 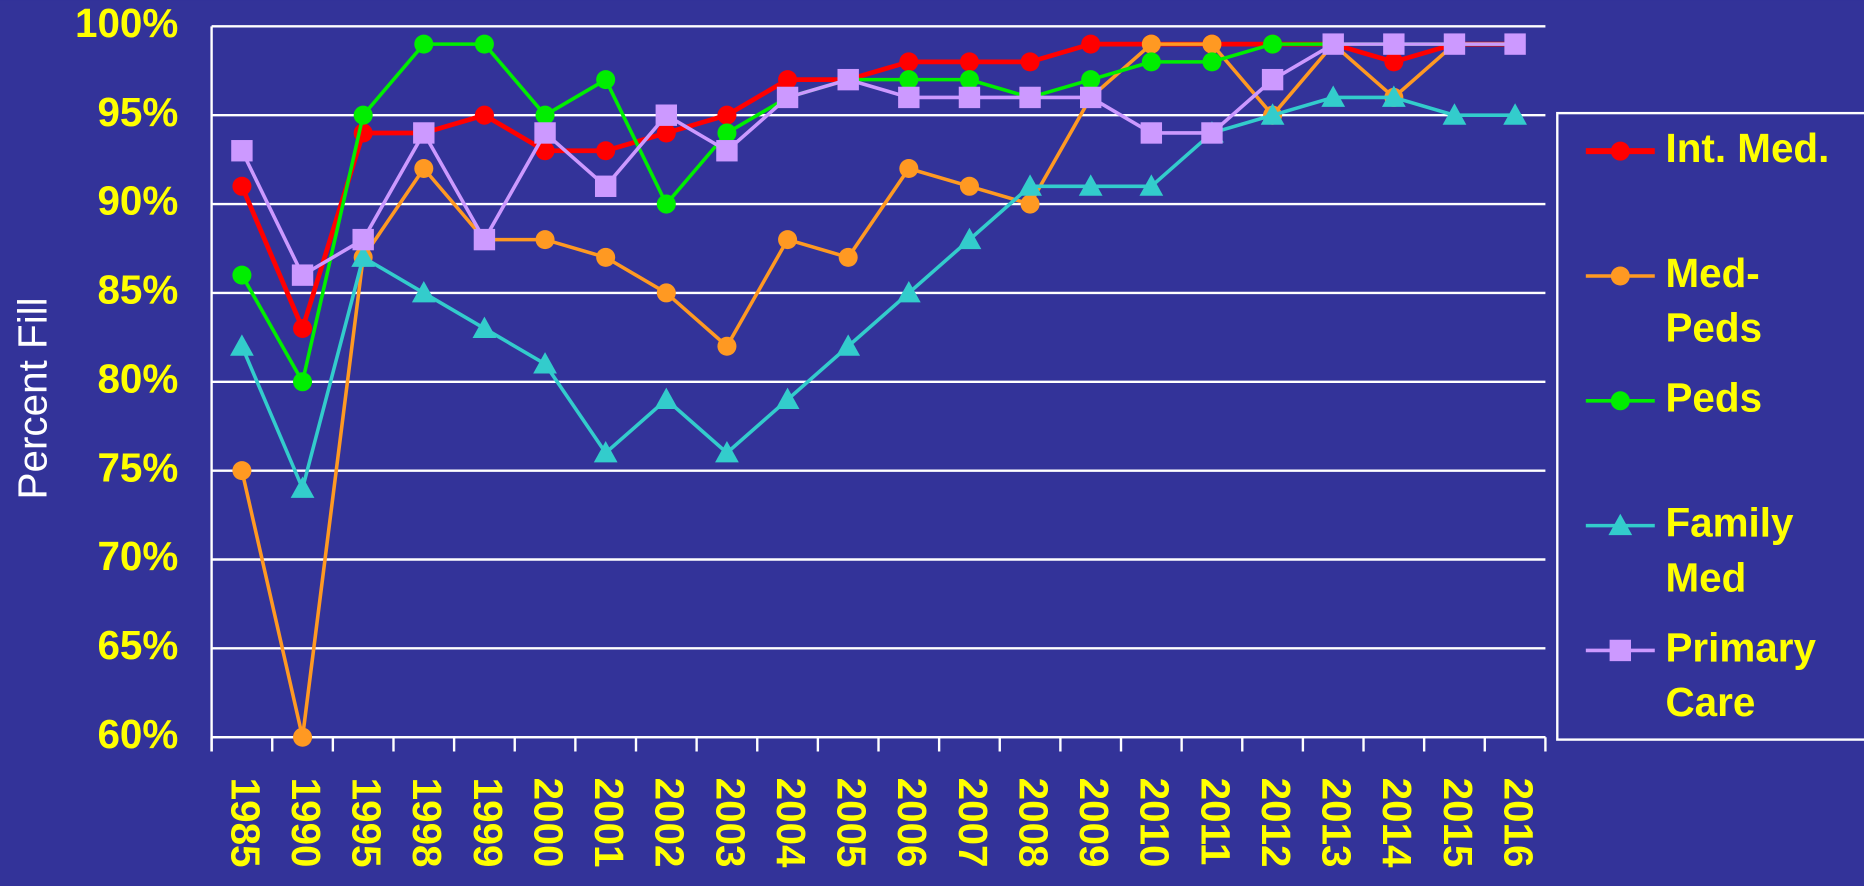 I want to click on x-tick-label: 2008, so click(x=1033, y=823).